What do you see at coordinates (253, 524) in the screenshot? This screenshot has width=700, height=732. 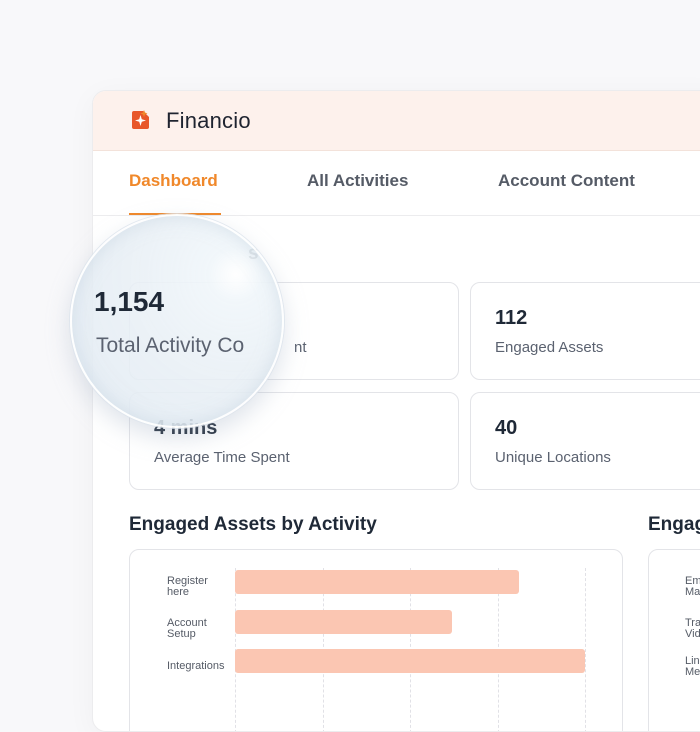 I see `chart-title-engaged-assets: Engaged Assets by Activity` at bounding box center [253, 524].